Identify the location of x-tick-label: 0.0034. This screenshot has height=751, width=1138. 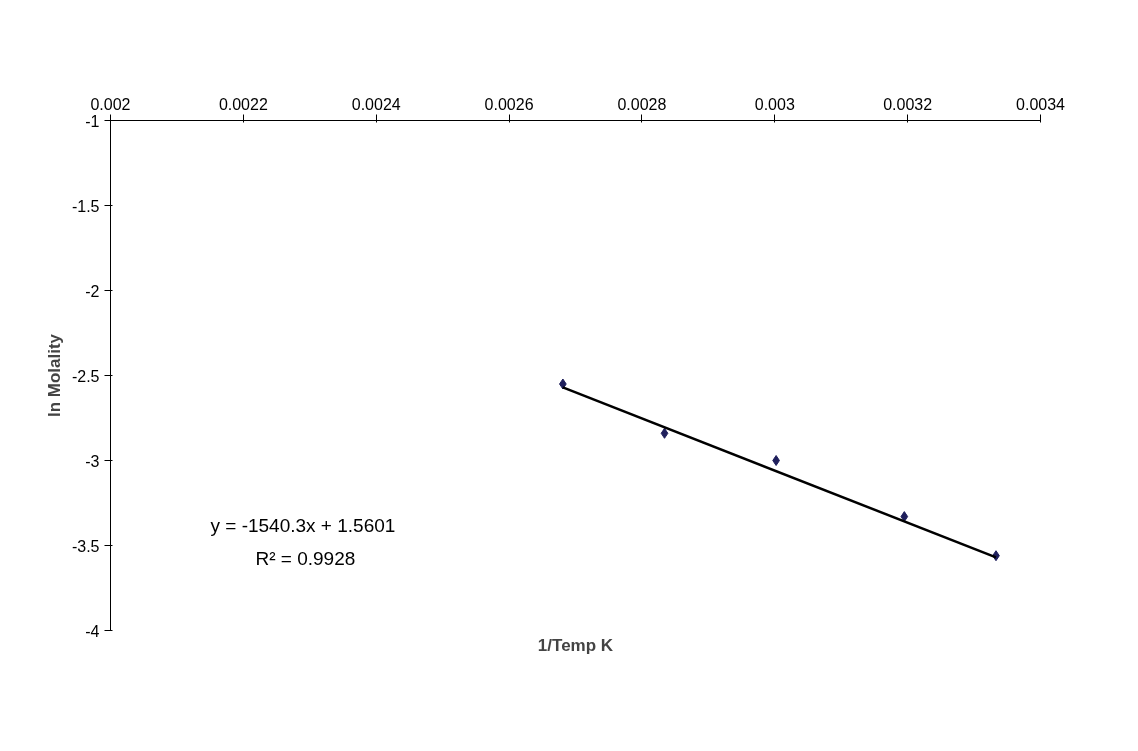
(1041, 104).